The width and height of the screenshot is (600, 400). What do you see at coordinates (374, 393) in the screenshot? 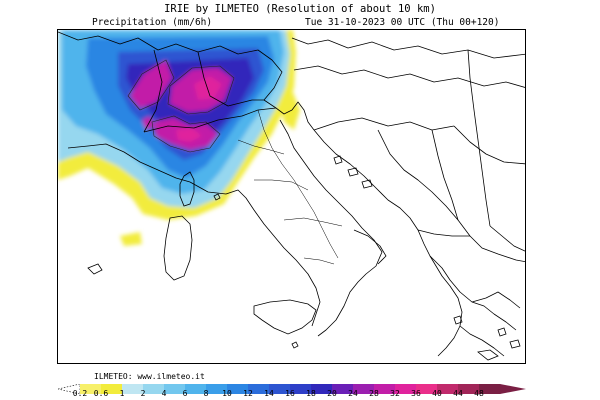
I see `colorbar-tick-label: 28` at bounding box center [374, 393].